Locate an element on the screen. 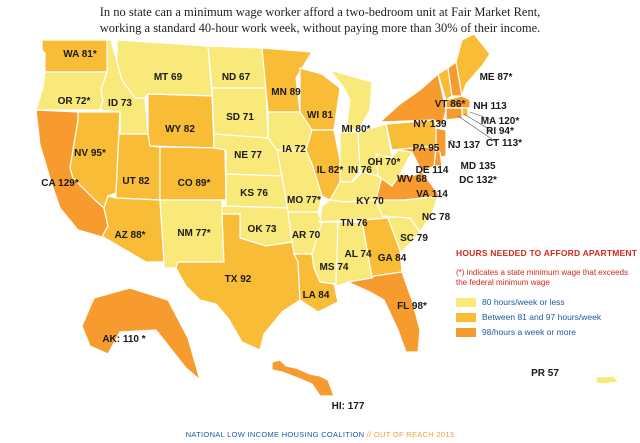 The image size is (640, 443). state-label-md: MD 135 is located at coordinates (477, 166).